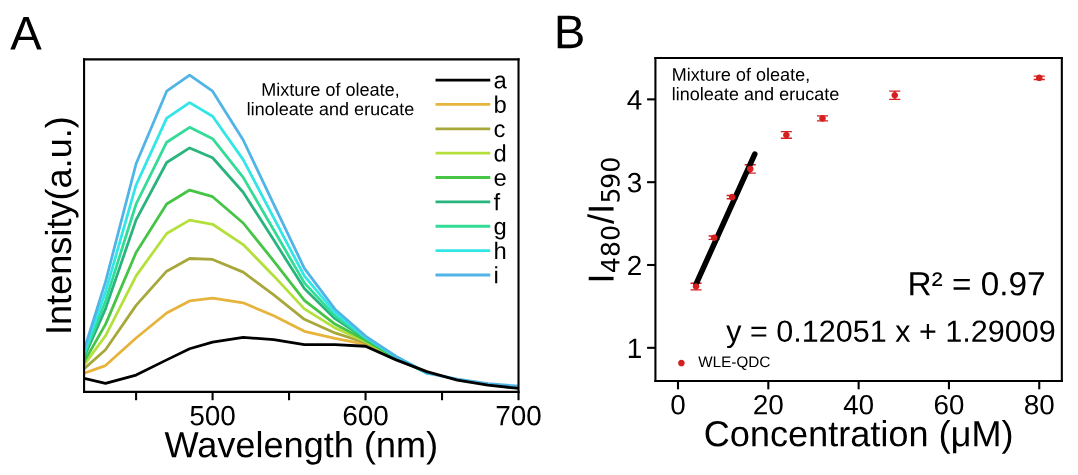 The image size is (1078, 475). Describe the element at coordinates (634, 265) in the screenshot. I see `y-tick-label: 2` at that location.